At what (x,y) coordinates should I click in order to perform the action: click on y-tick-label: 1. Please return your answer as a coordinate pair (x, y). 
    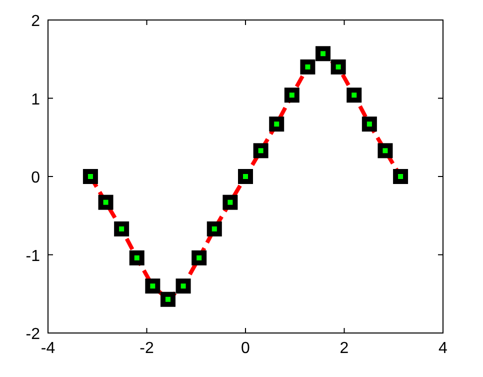
    Looking at the image, I should click on (35, 99).